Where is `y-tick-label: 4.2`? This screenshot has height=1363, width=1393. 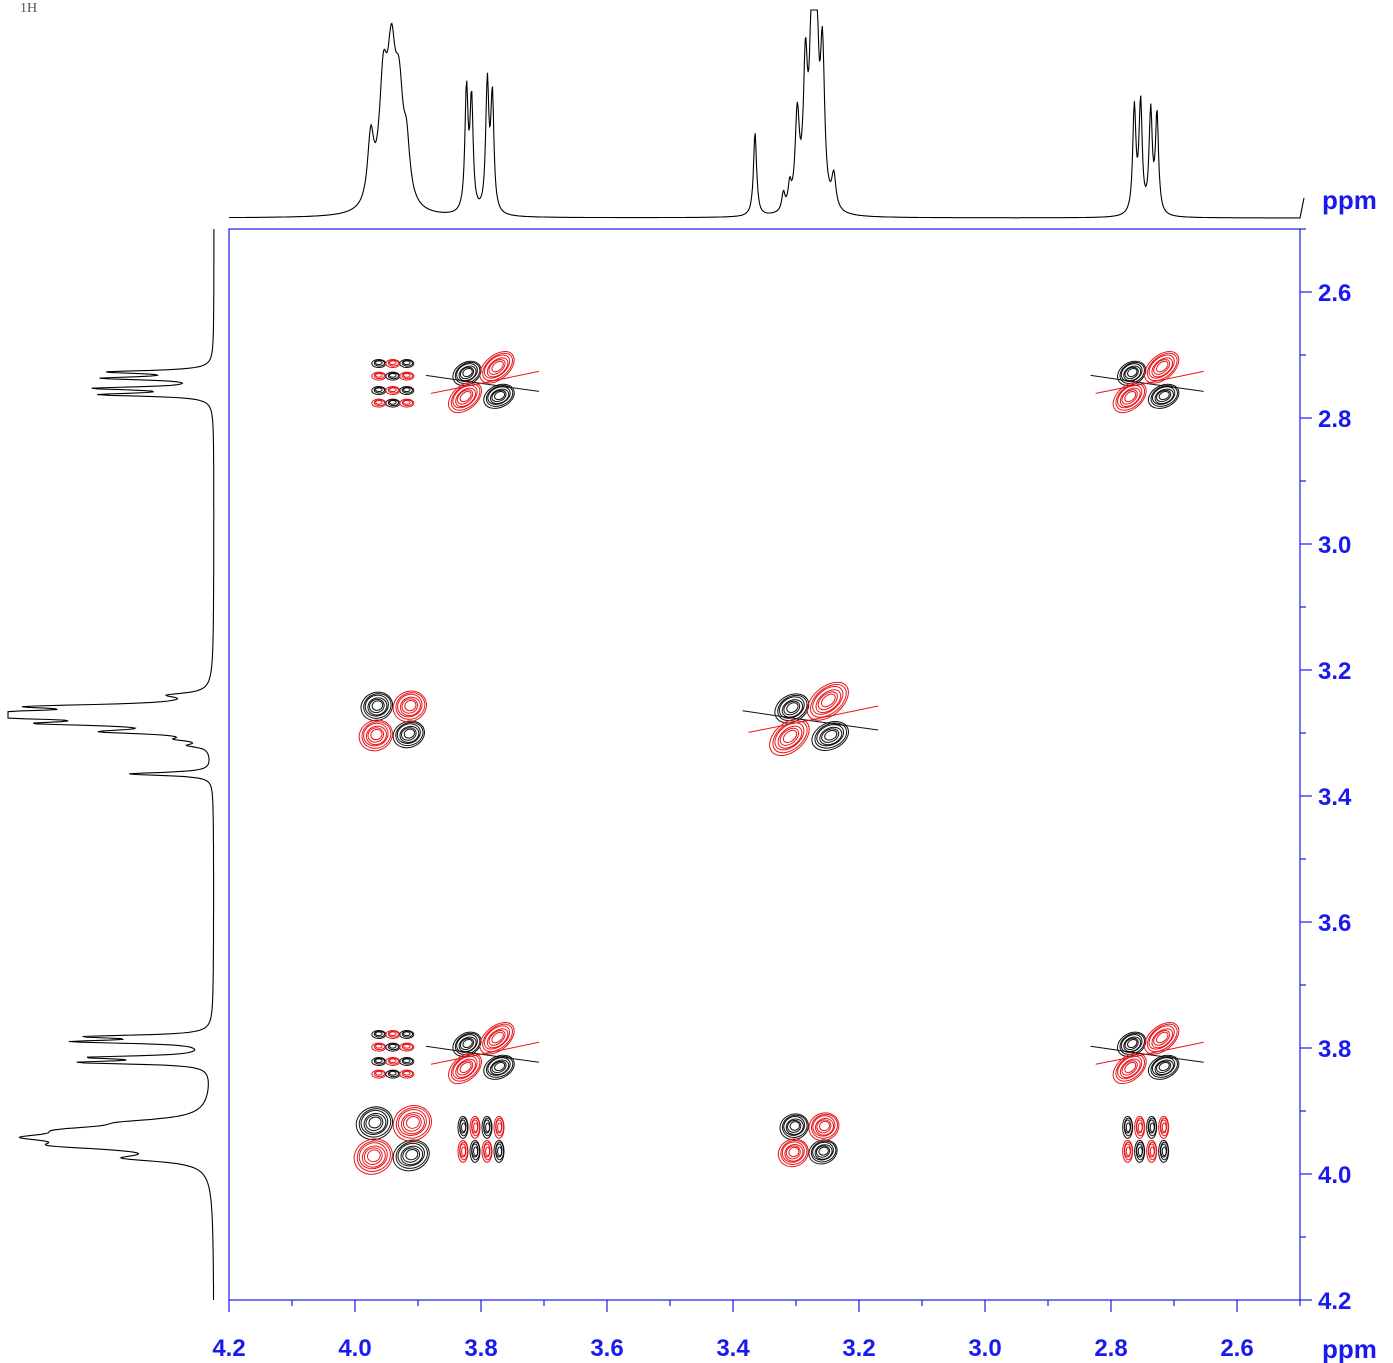
y-tick-label: 4.2 is located at coordinates (1334, 1301).